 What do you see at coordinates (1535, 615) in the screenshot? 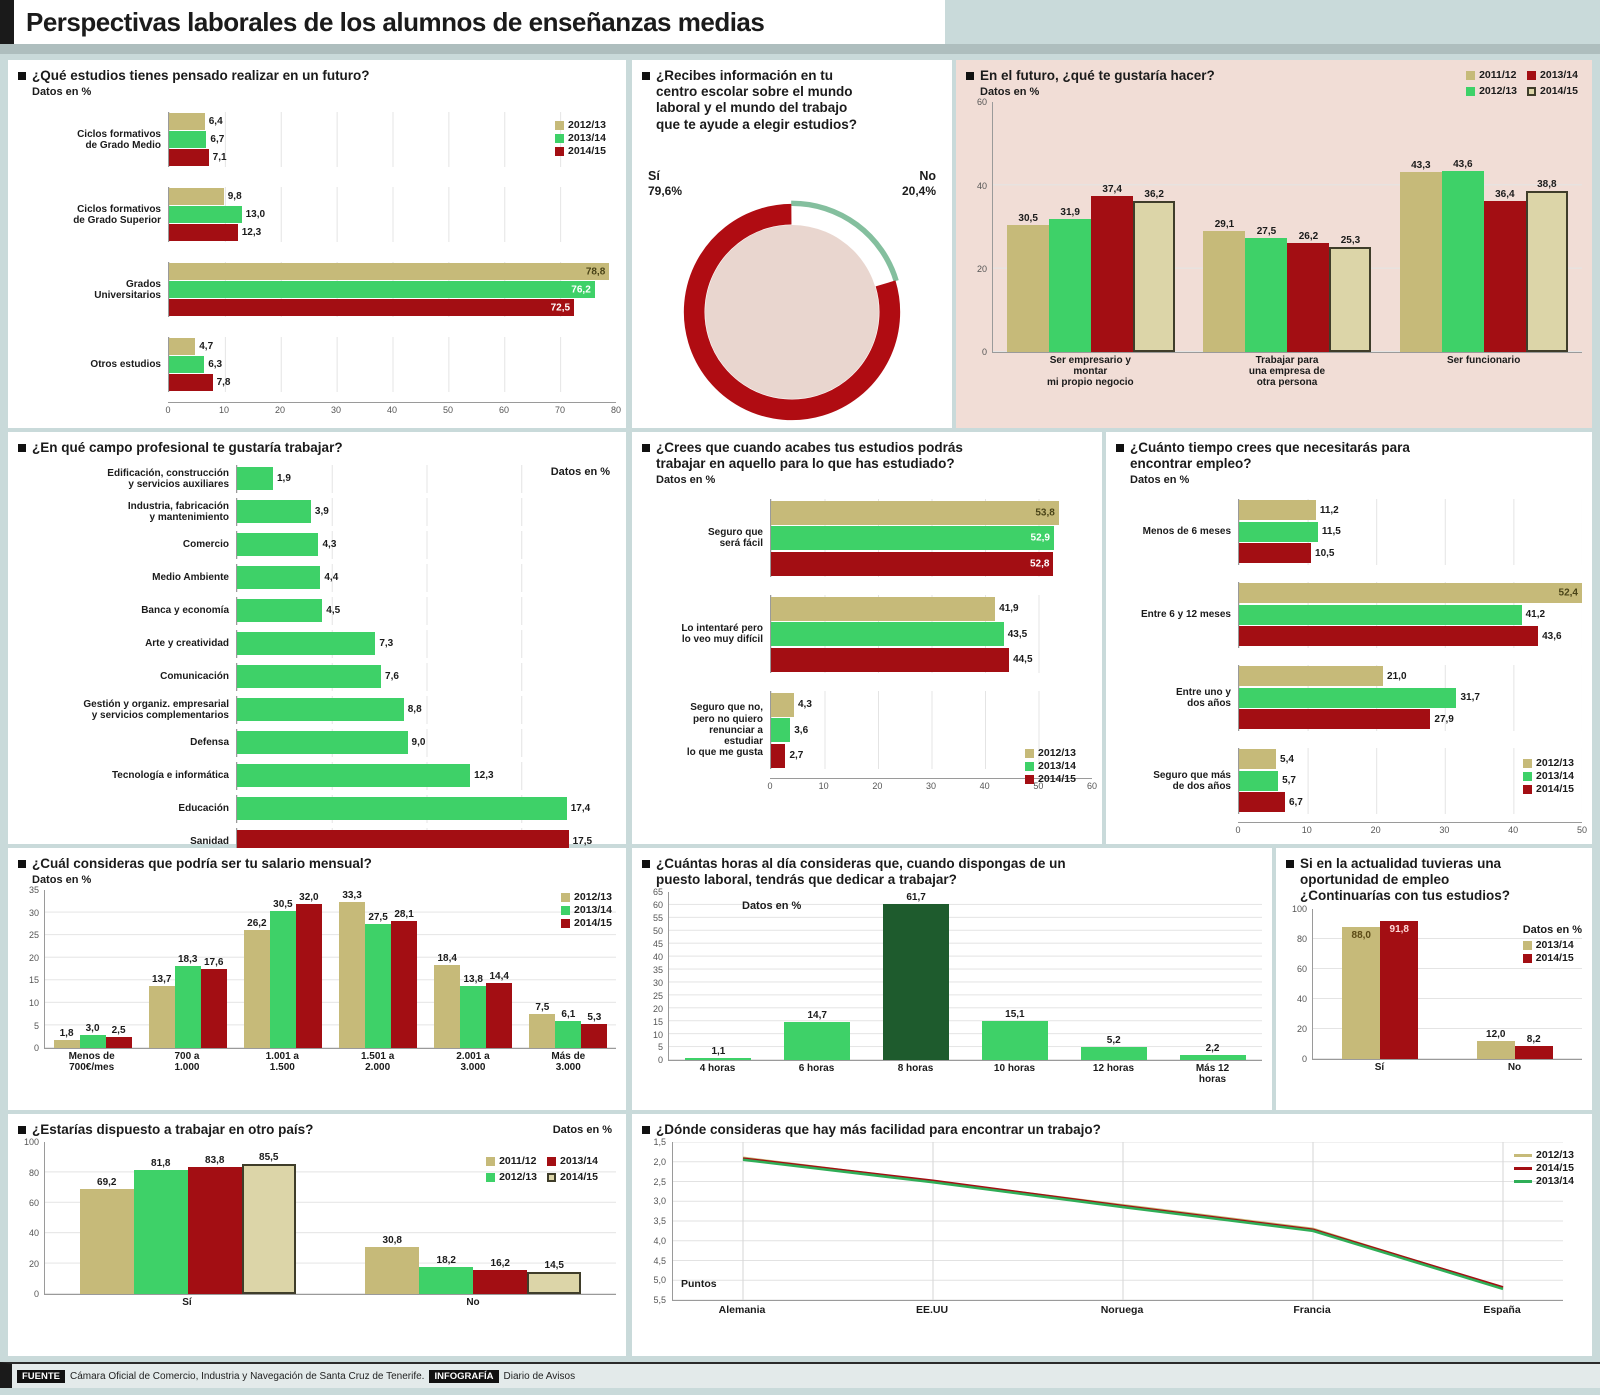
I see `value-label: 41,2` at bounding box center [1535, 615].